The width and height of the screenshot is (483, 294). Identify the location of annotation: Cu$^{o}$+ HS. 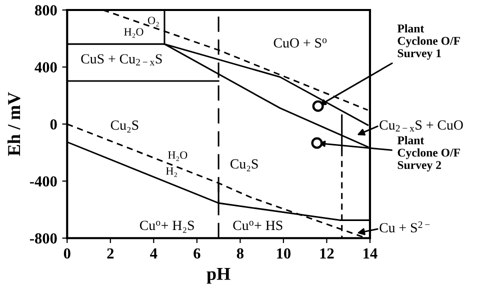
(257, 225).